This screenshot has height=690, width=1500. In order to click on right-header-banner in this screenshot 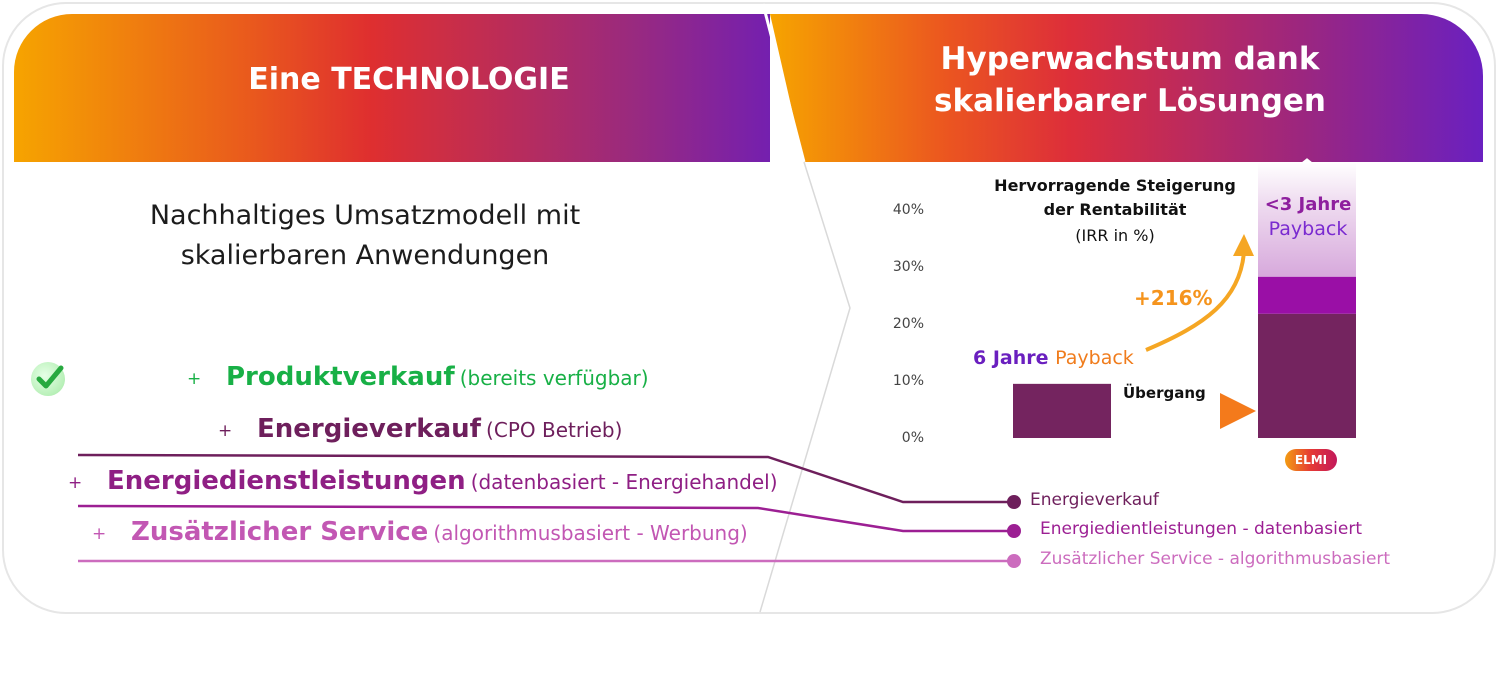, I will do `click(1126, 88)`.